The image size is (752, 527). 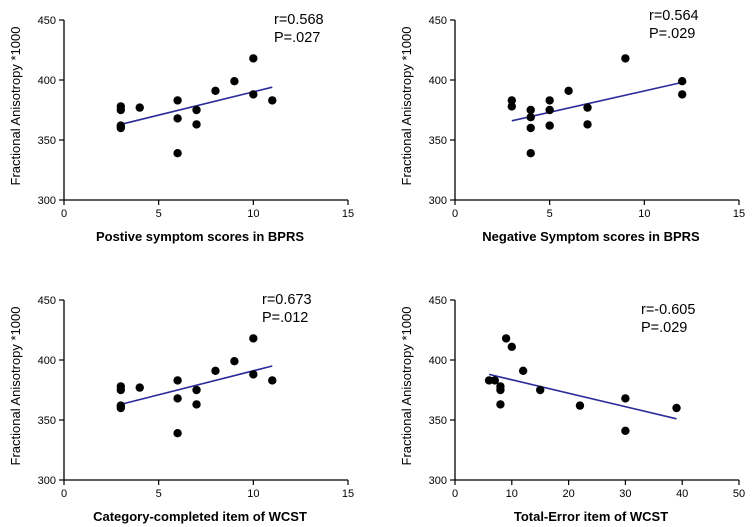 I want to click on x-axis-label: Postive symptom scores in BPRS, so click(x=200, y=236).